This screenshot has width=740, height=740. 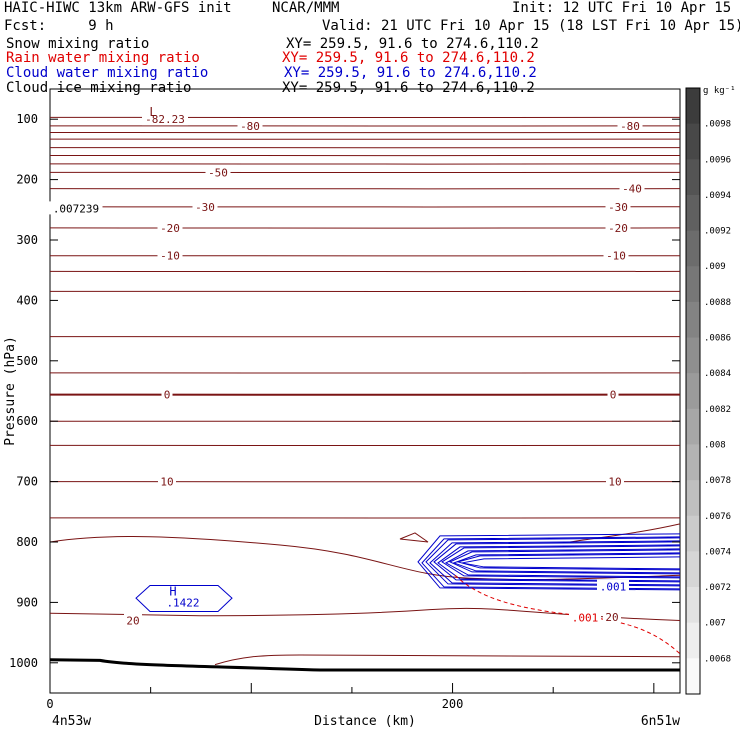 I want to click on y-tick-label: 900, so click(x=27, y=602).